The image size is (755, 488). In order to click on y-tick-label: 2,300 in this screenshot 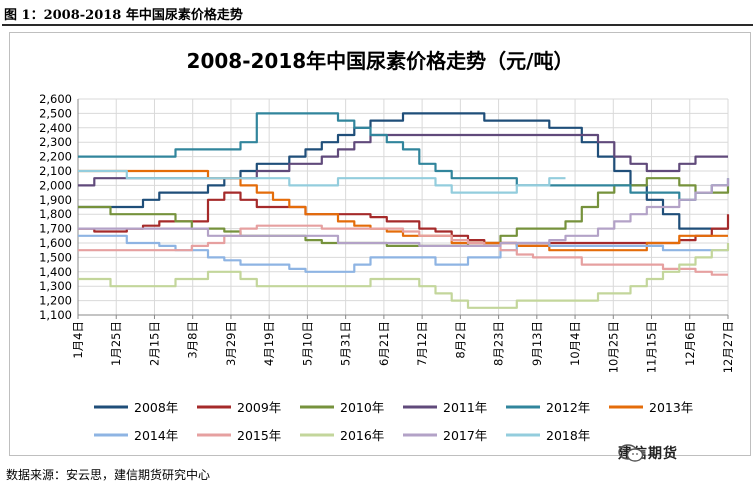, I will do `click(55, 142)`.